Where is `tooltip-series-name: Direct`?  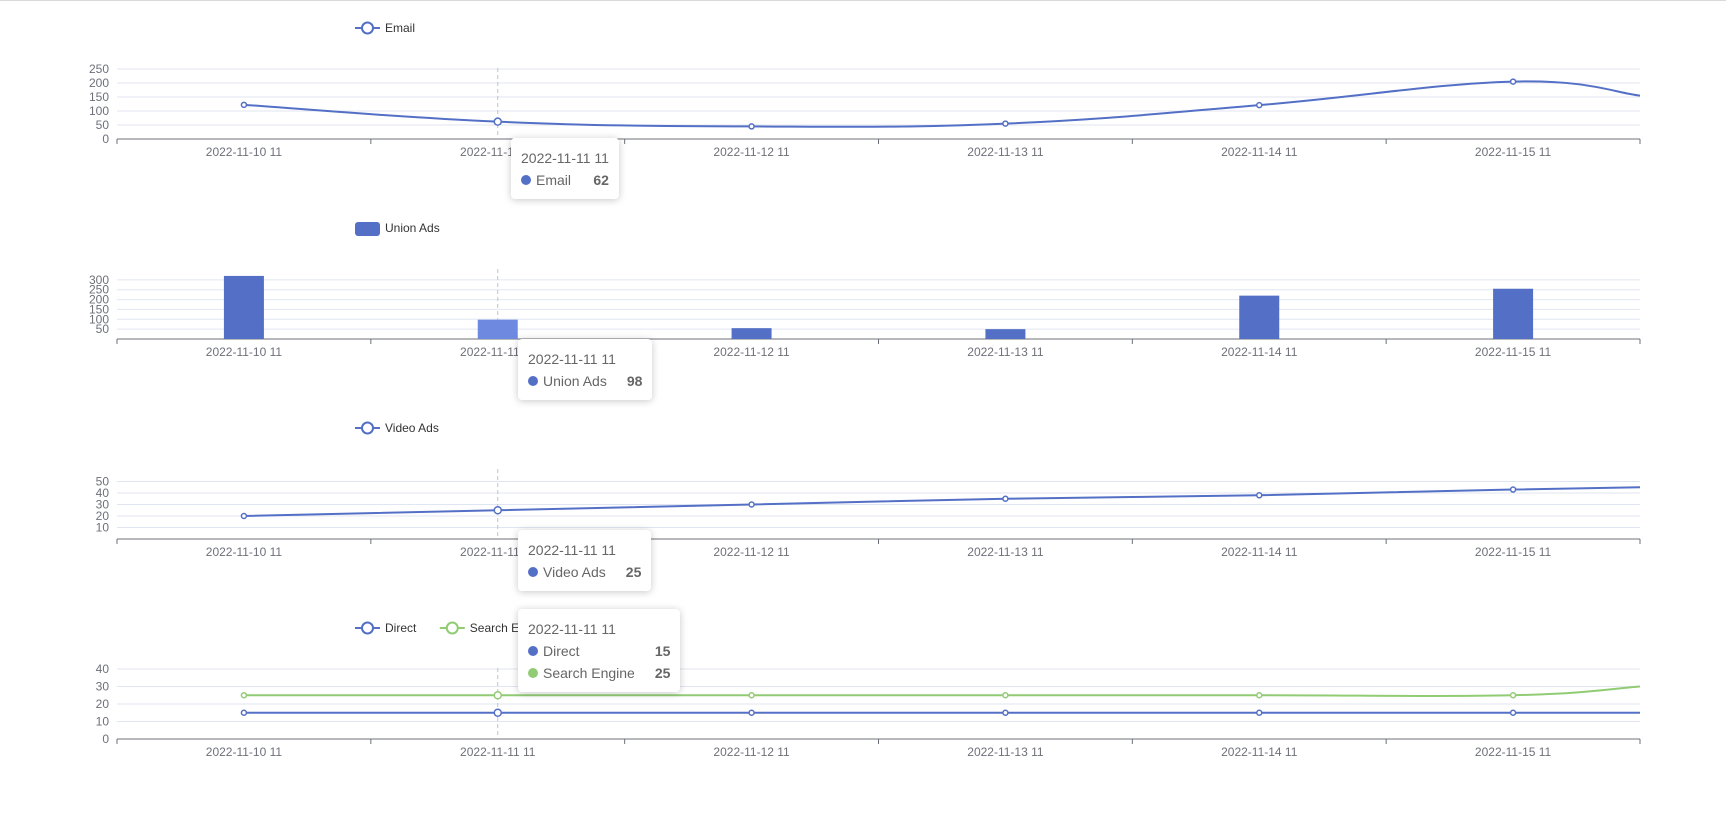
tooltip-series-name: Direct is located at coordinates (561, 651).